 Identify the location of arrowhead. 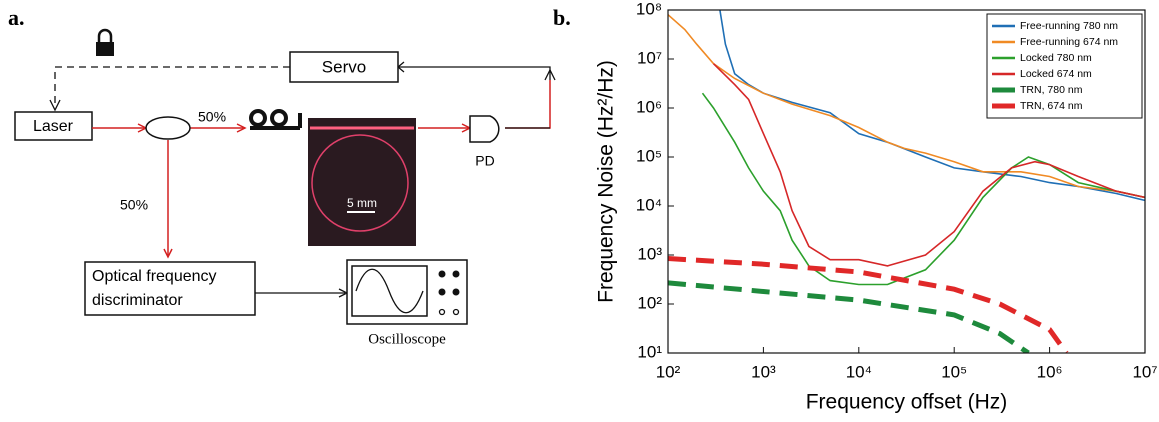
(55, 105).